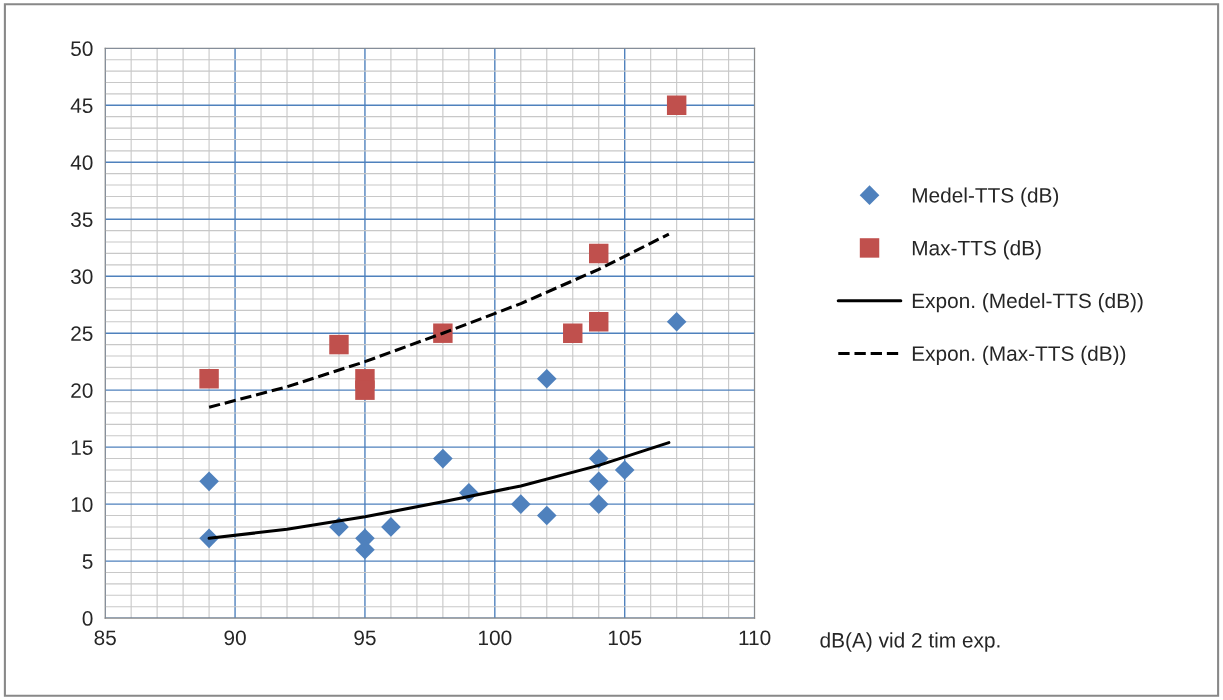  I want to click on legend-label: Expon. (Max-TTS (dB)), so click(1019, 355).